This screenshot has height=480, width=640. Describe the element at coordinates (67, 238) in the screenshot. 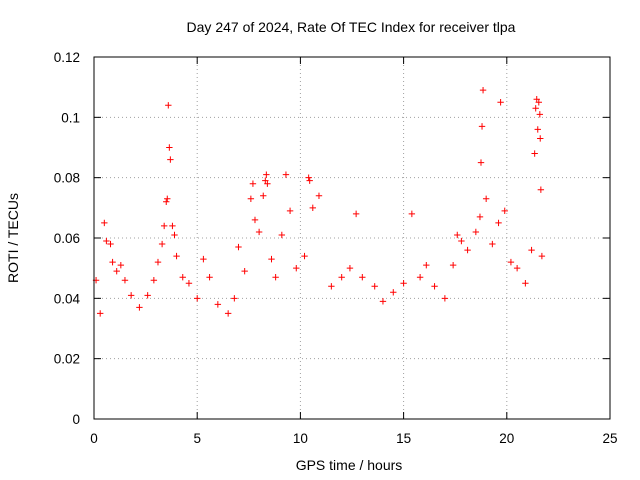

I see `y-tick-label: 0.06` at that location.